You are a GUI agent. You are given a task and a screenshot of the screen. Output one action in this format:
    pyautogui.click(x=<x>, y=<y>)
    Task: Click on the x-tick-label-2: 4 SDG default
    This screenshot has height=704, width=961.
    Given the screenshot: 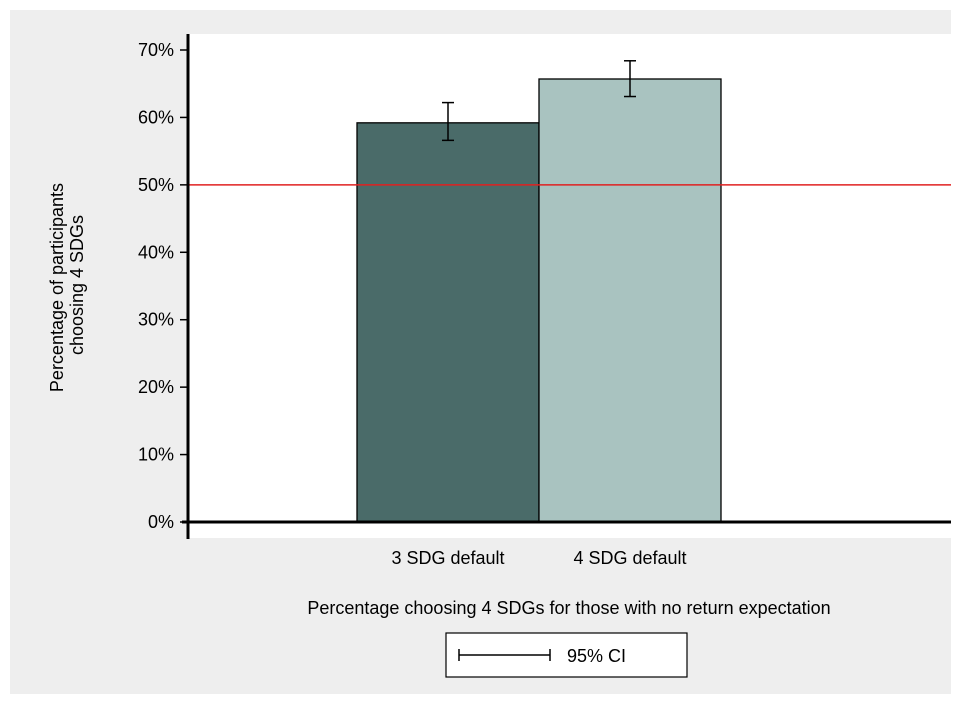 What is the action you would take?
    pyautogui.click(x=629, y=558)
    